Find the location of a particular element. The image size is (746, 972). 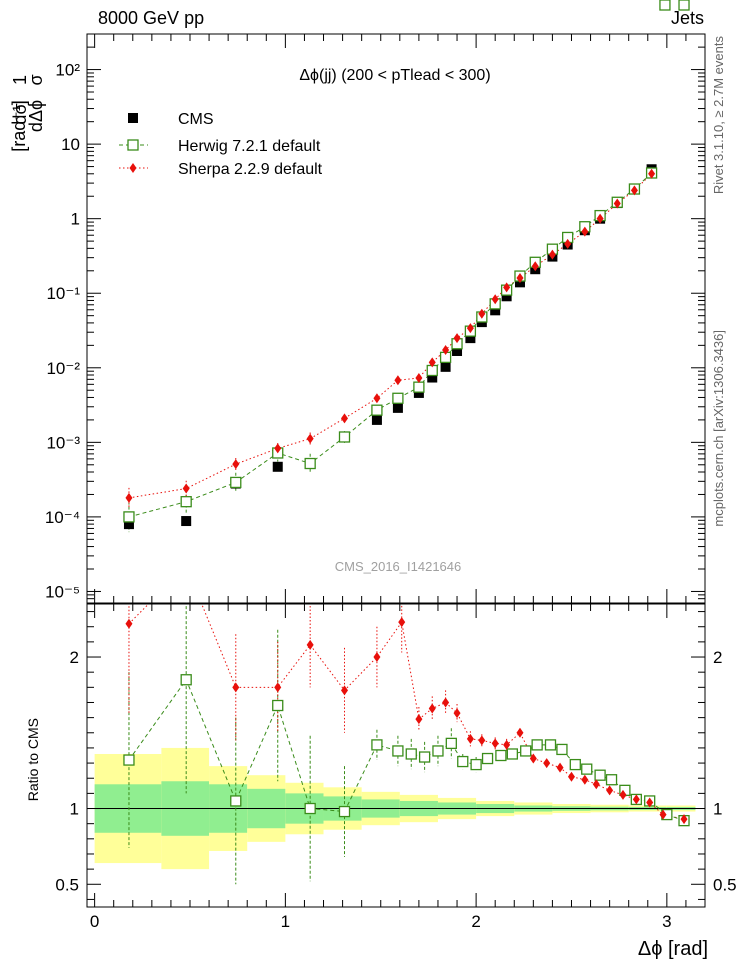

watermark-label: CMS_2016_I1421646 is located at coordinates (398, 566).